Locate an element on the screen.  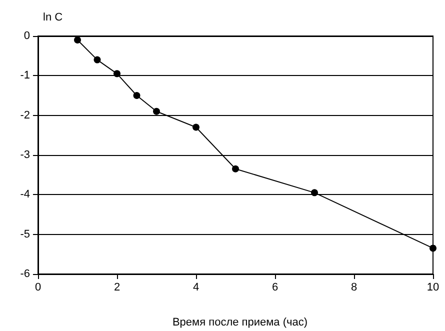
x-tick-label: 6 is located at coordinates (275, 288).